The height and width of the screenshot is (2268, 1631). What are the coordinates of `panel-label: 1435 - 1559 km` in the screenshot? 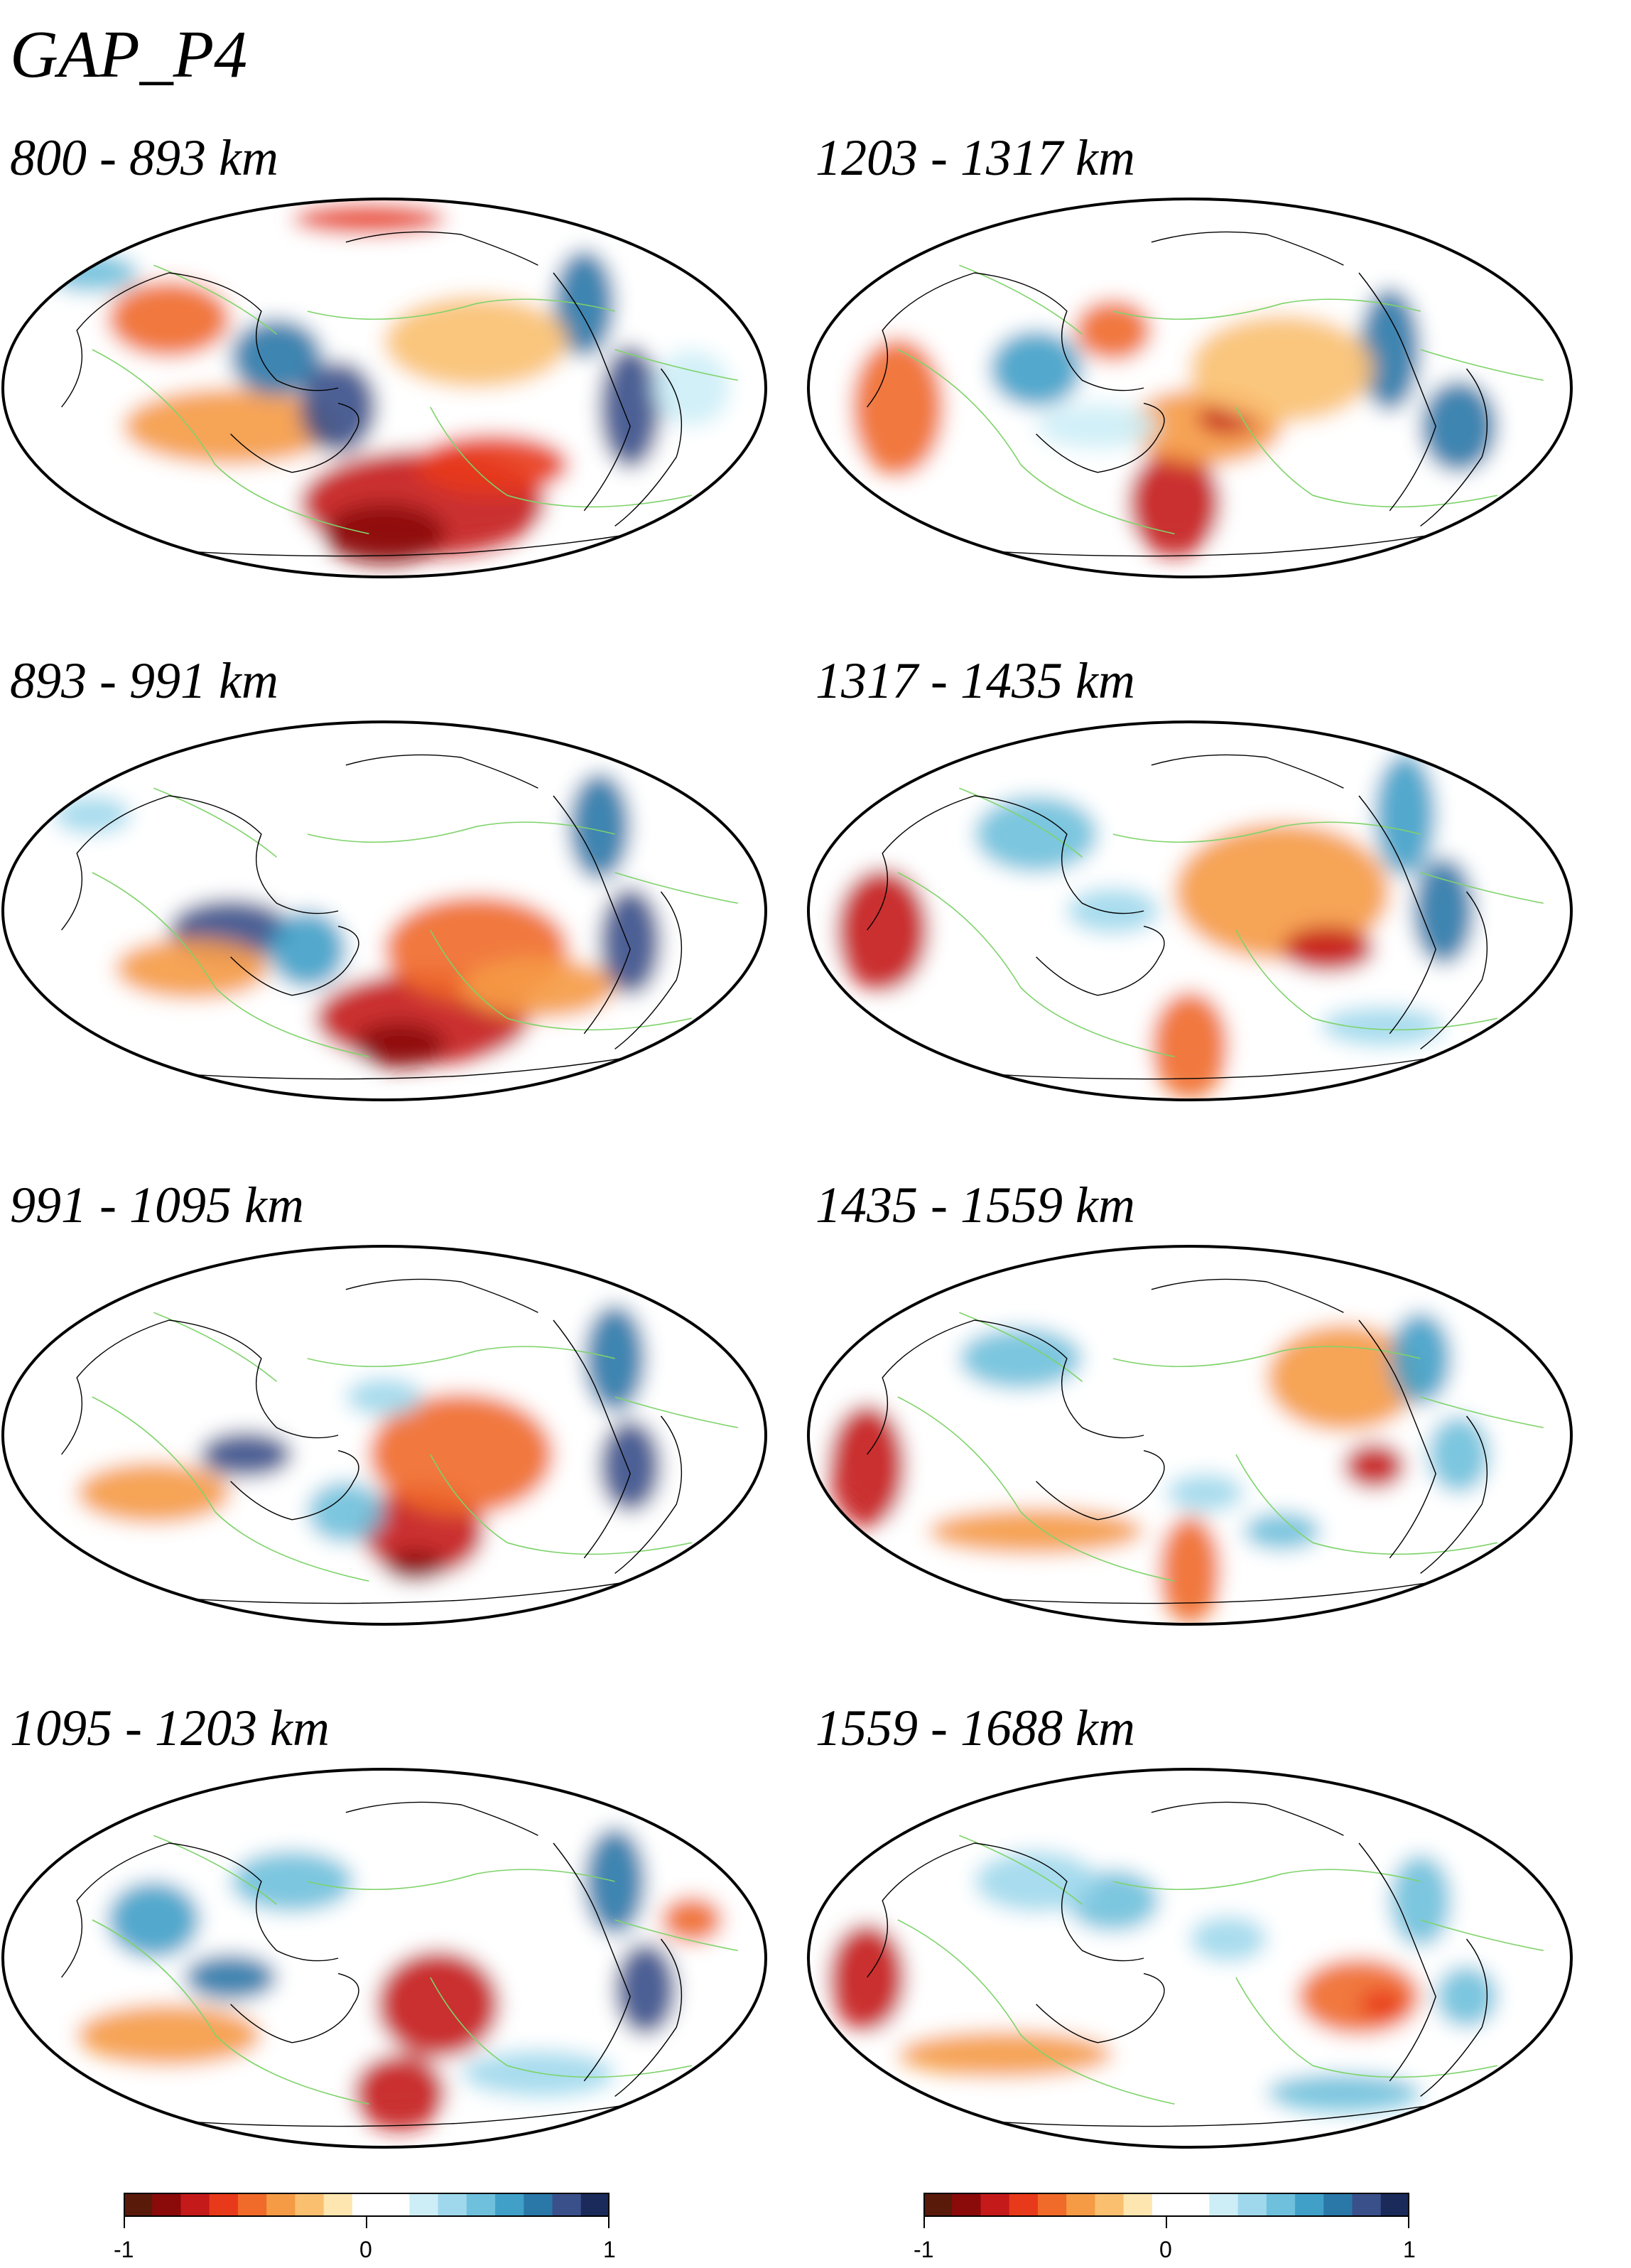 It's located at (975, 1205).